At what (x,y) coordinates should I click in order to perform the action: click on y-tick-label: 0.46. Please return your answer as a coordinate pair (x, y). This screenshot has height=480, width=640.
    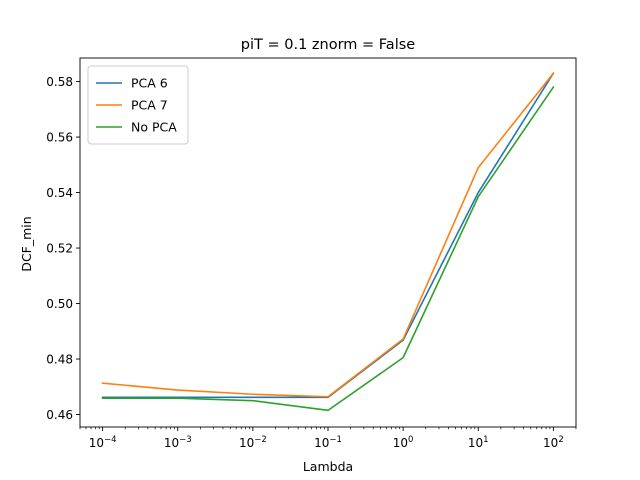
    Looking at the image, I should click on (59, 415).